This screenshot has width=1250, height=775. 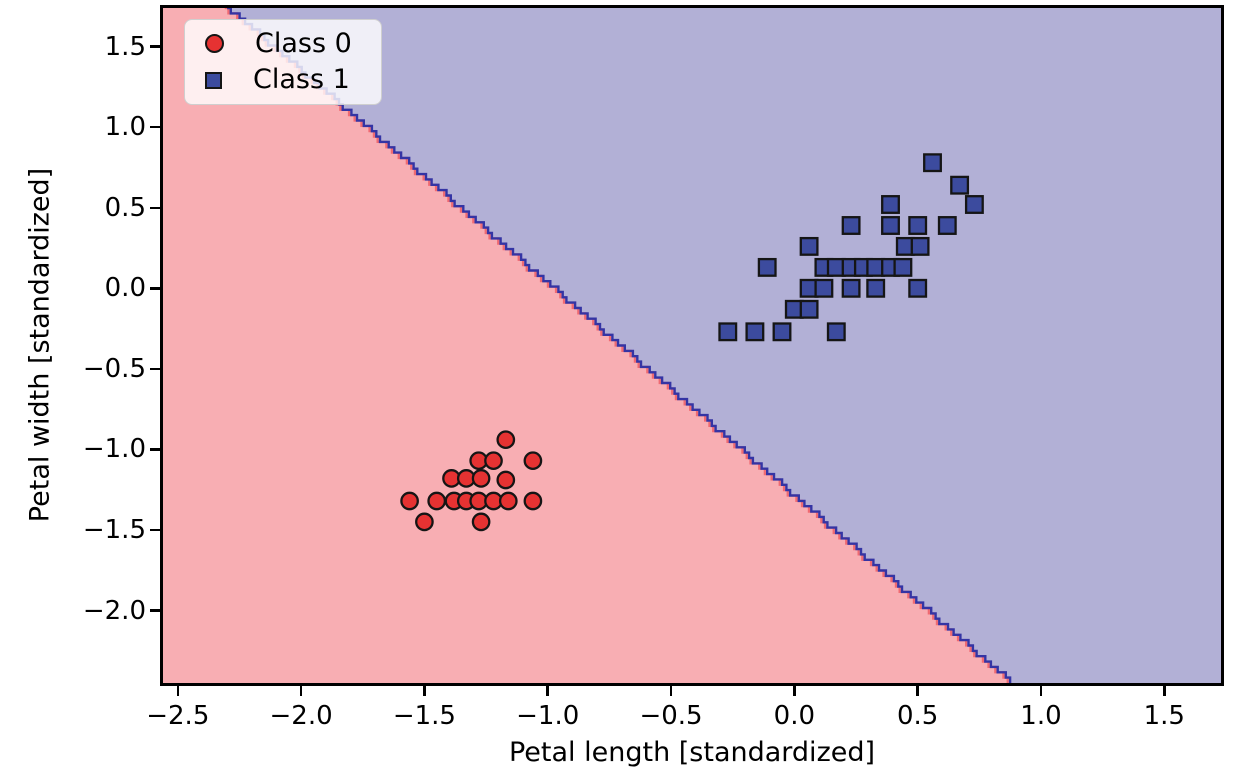 I want to click on x-tick-label: −2.5, so click(x=178, y=716).